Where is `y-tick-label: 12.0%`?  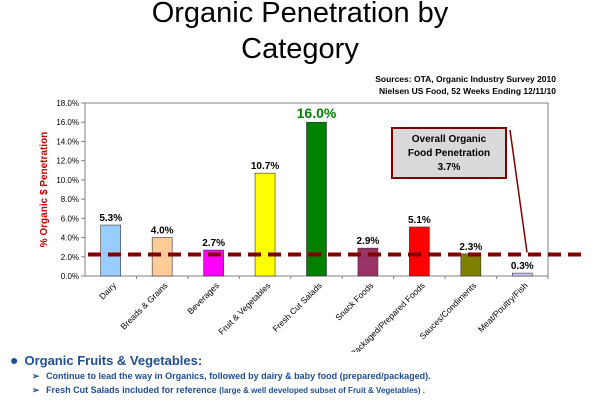
y-tick-label: 12.0% is located at coordinates (67, 161).